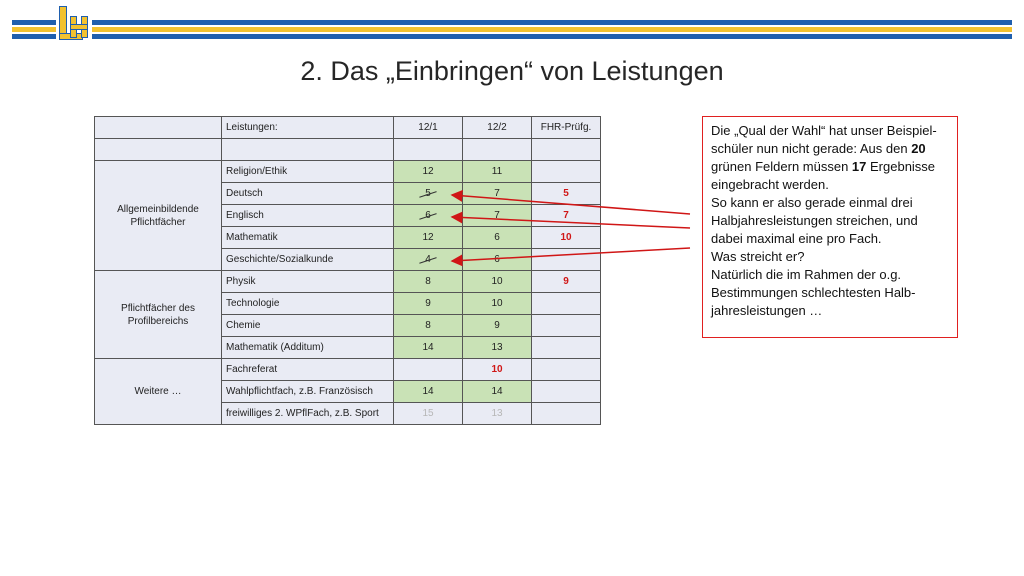  What do you see at coordinates (512, 36) in the screenshot?
I see `header-stripe-blue-bottom` at bounding box center [512, 36].